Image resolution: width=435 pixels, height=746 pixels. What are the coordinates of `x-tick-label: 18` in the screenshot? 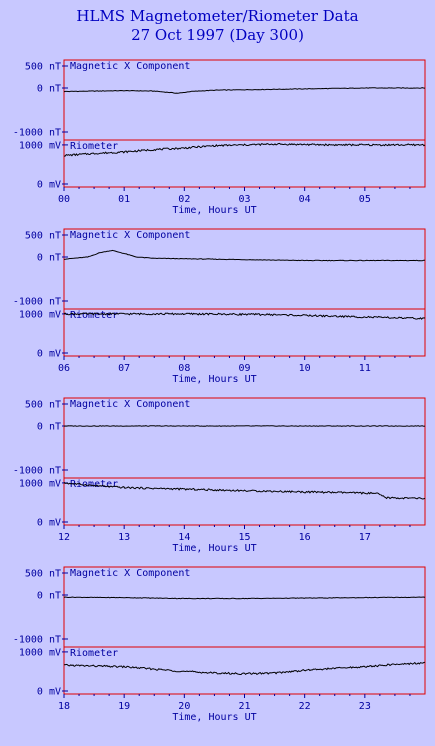 It's located at (64, 706).